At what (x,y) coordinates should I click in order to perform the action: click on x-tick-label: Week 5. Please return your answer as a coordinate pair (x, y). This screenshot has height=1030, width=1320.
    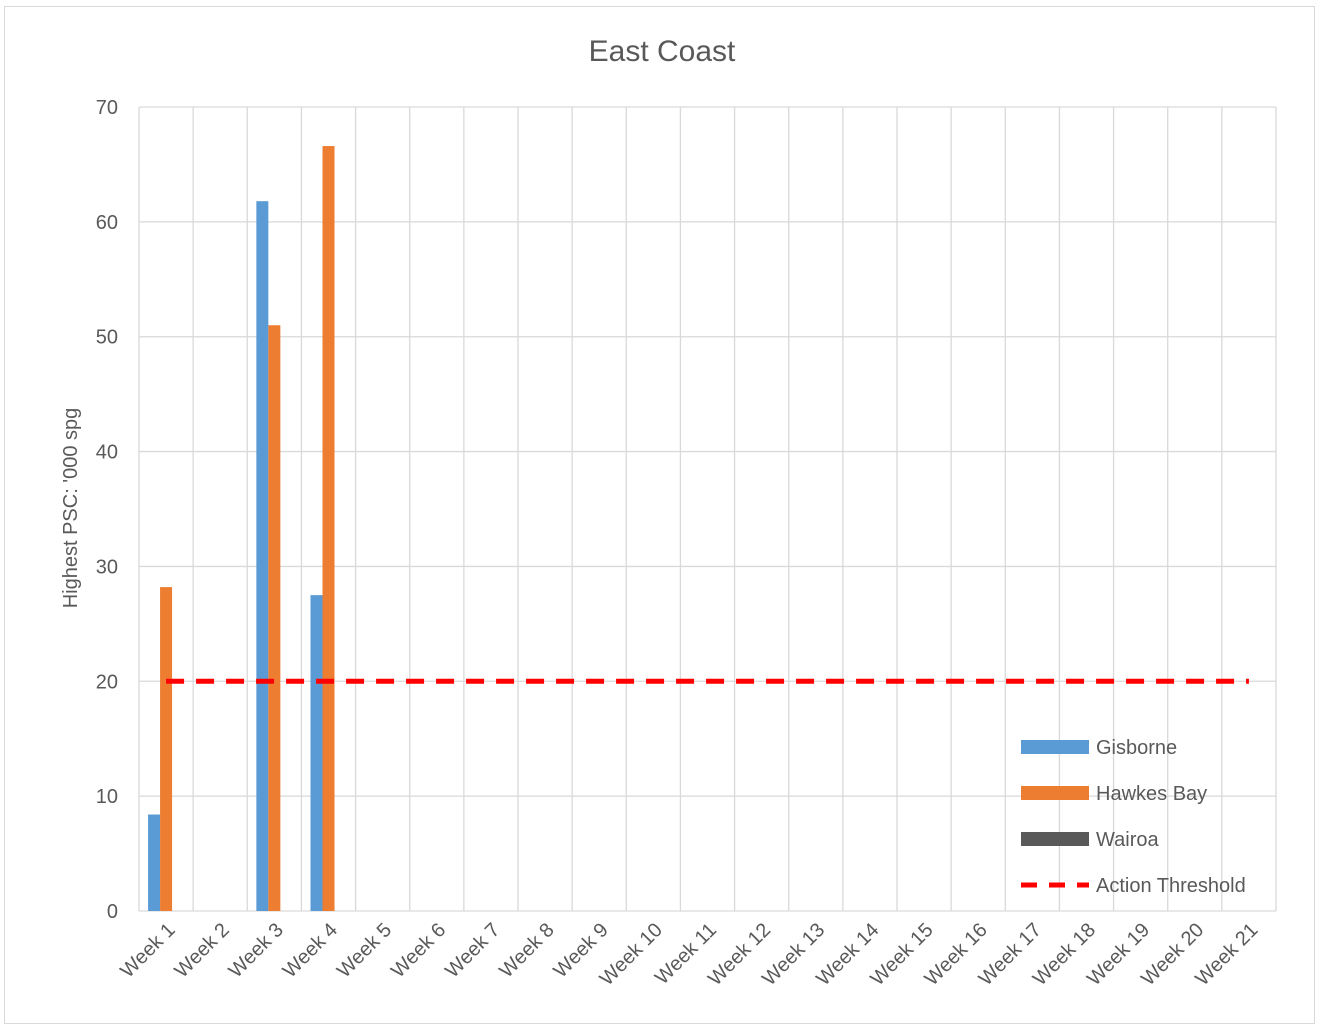
    Looking at the image, I should click on (364, 950).